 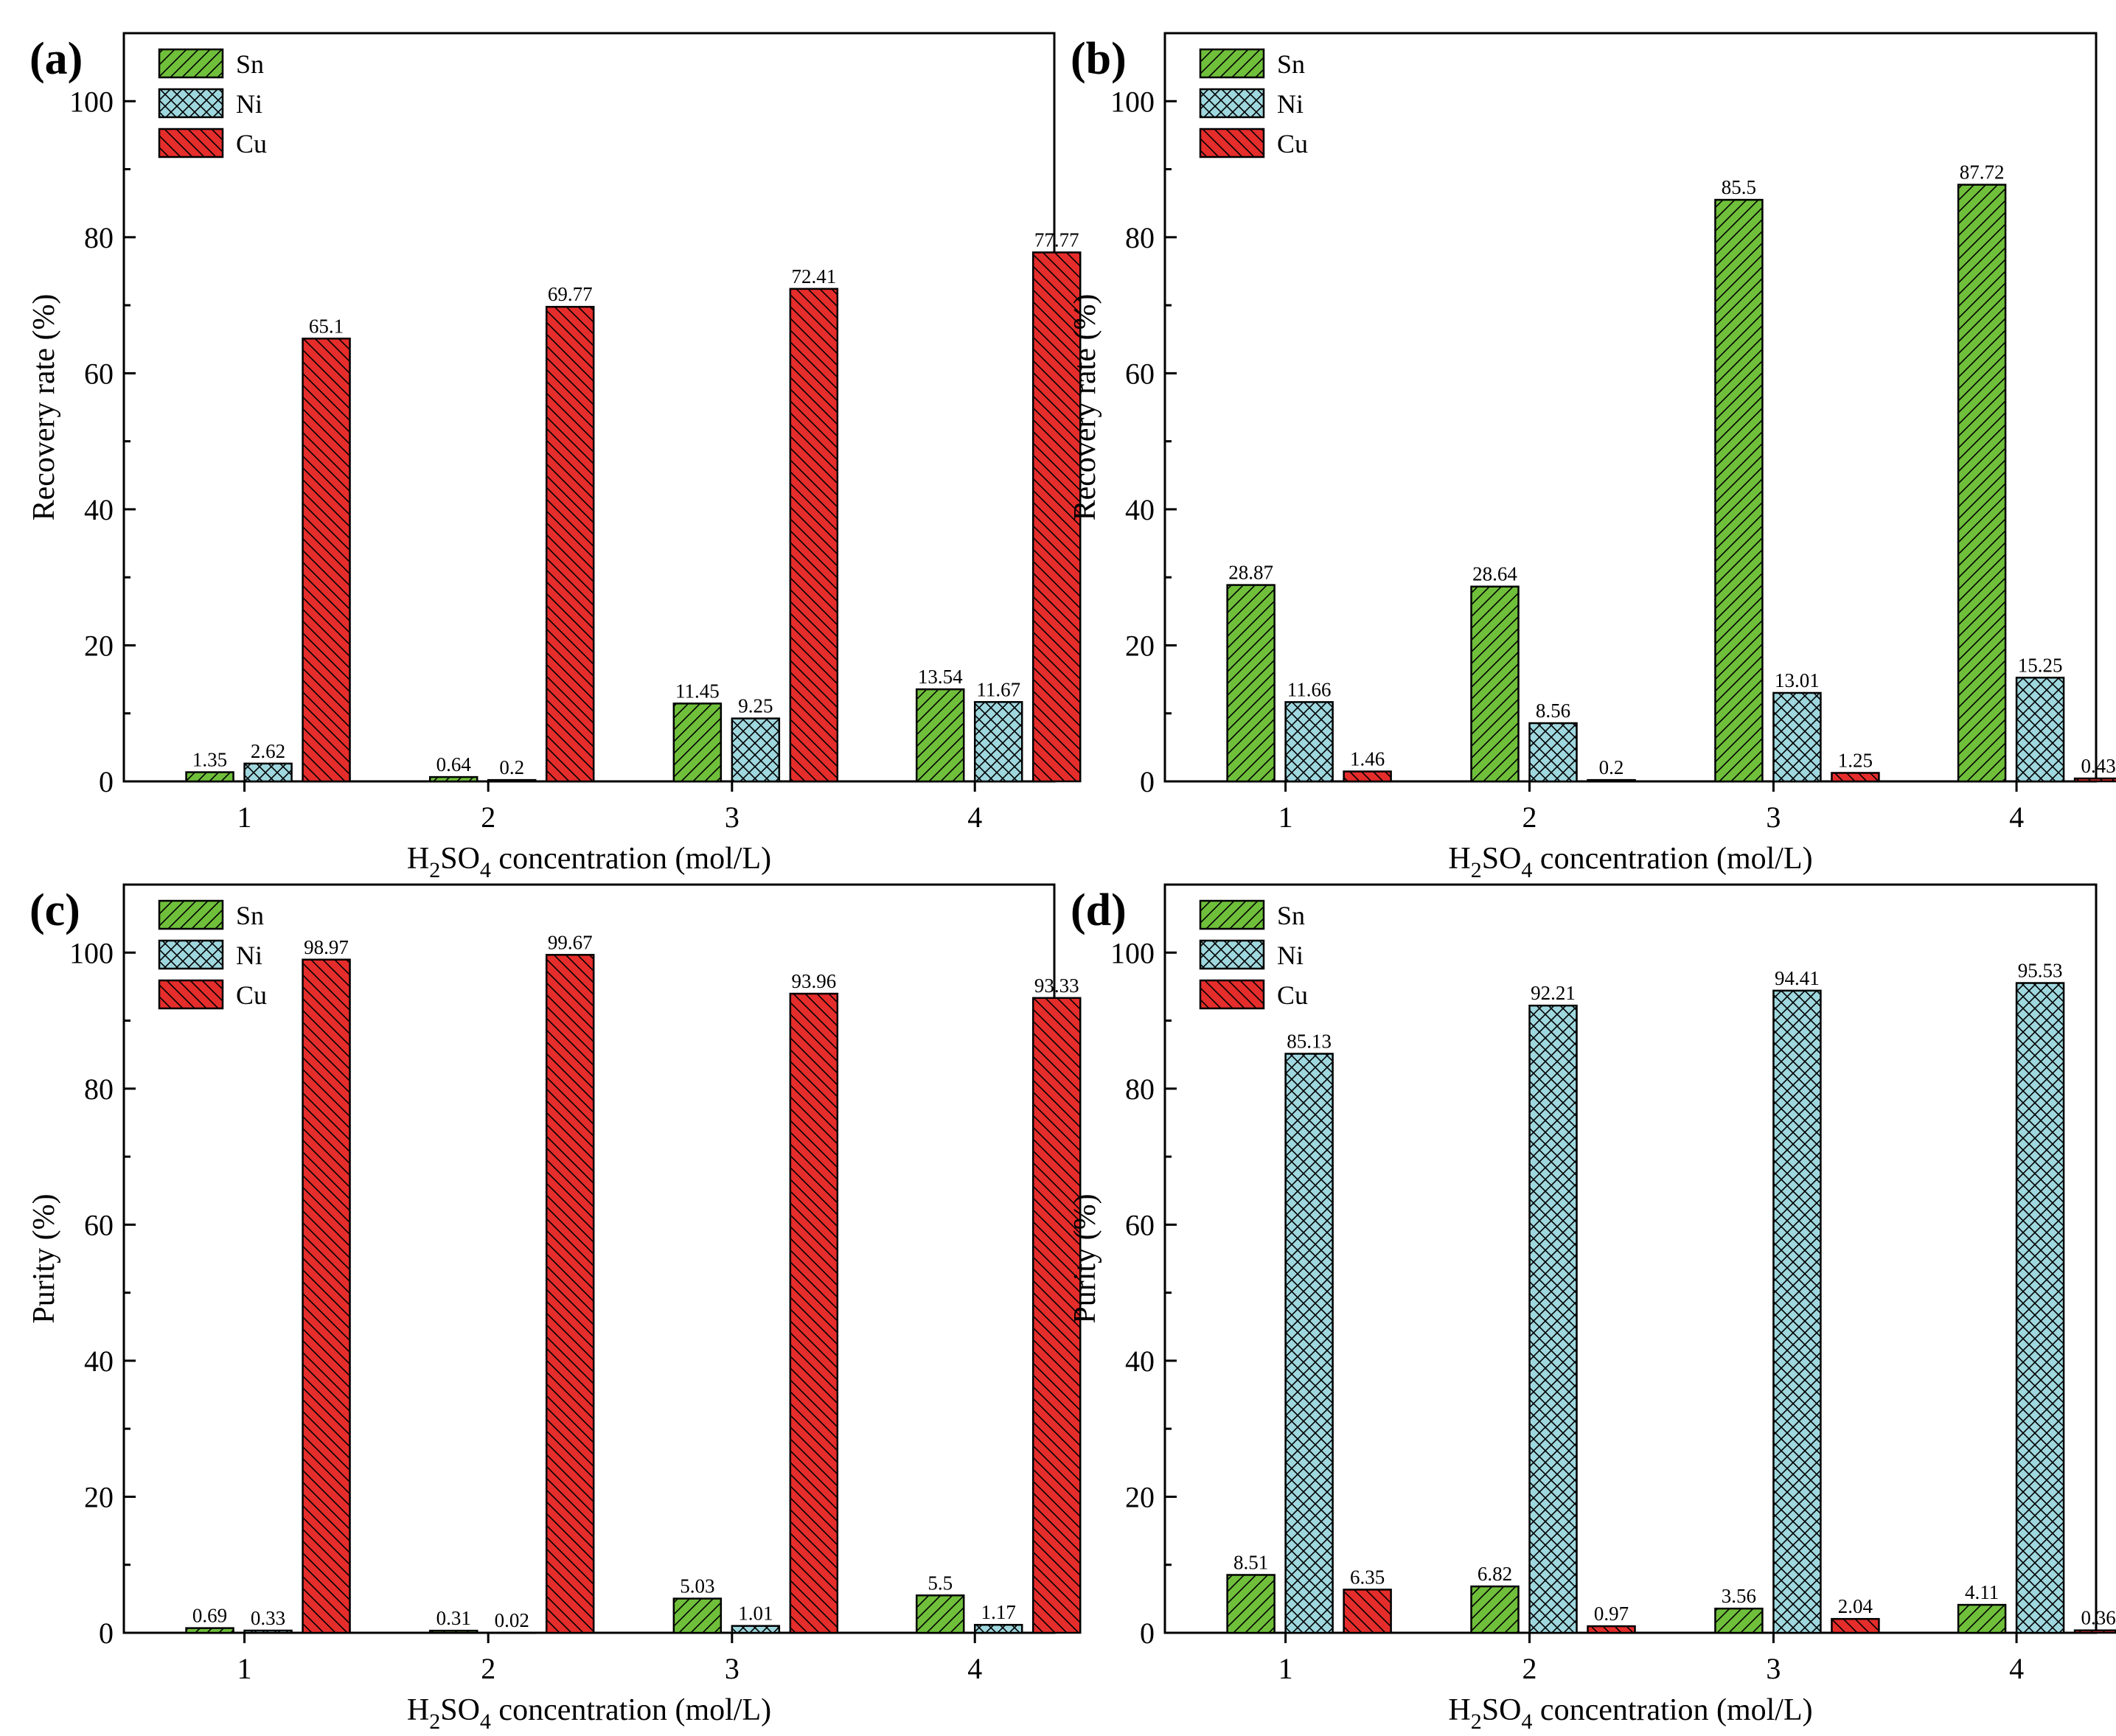 I want to click on bar-value-label: 1.35, so click(x=209, y=760).